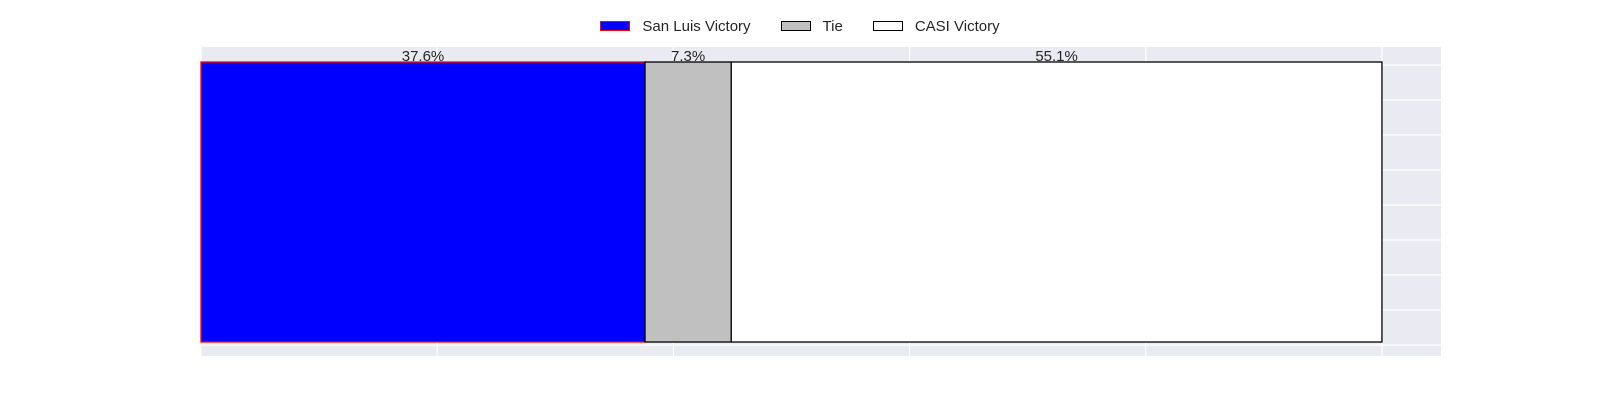 The image size is (1600, 400). What do you see at coordinates (696, 26) in the screenshot?
I see `legend-label-san-luis-victory: San Luis Victory` at bounding box center [696, 26].